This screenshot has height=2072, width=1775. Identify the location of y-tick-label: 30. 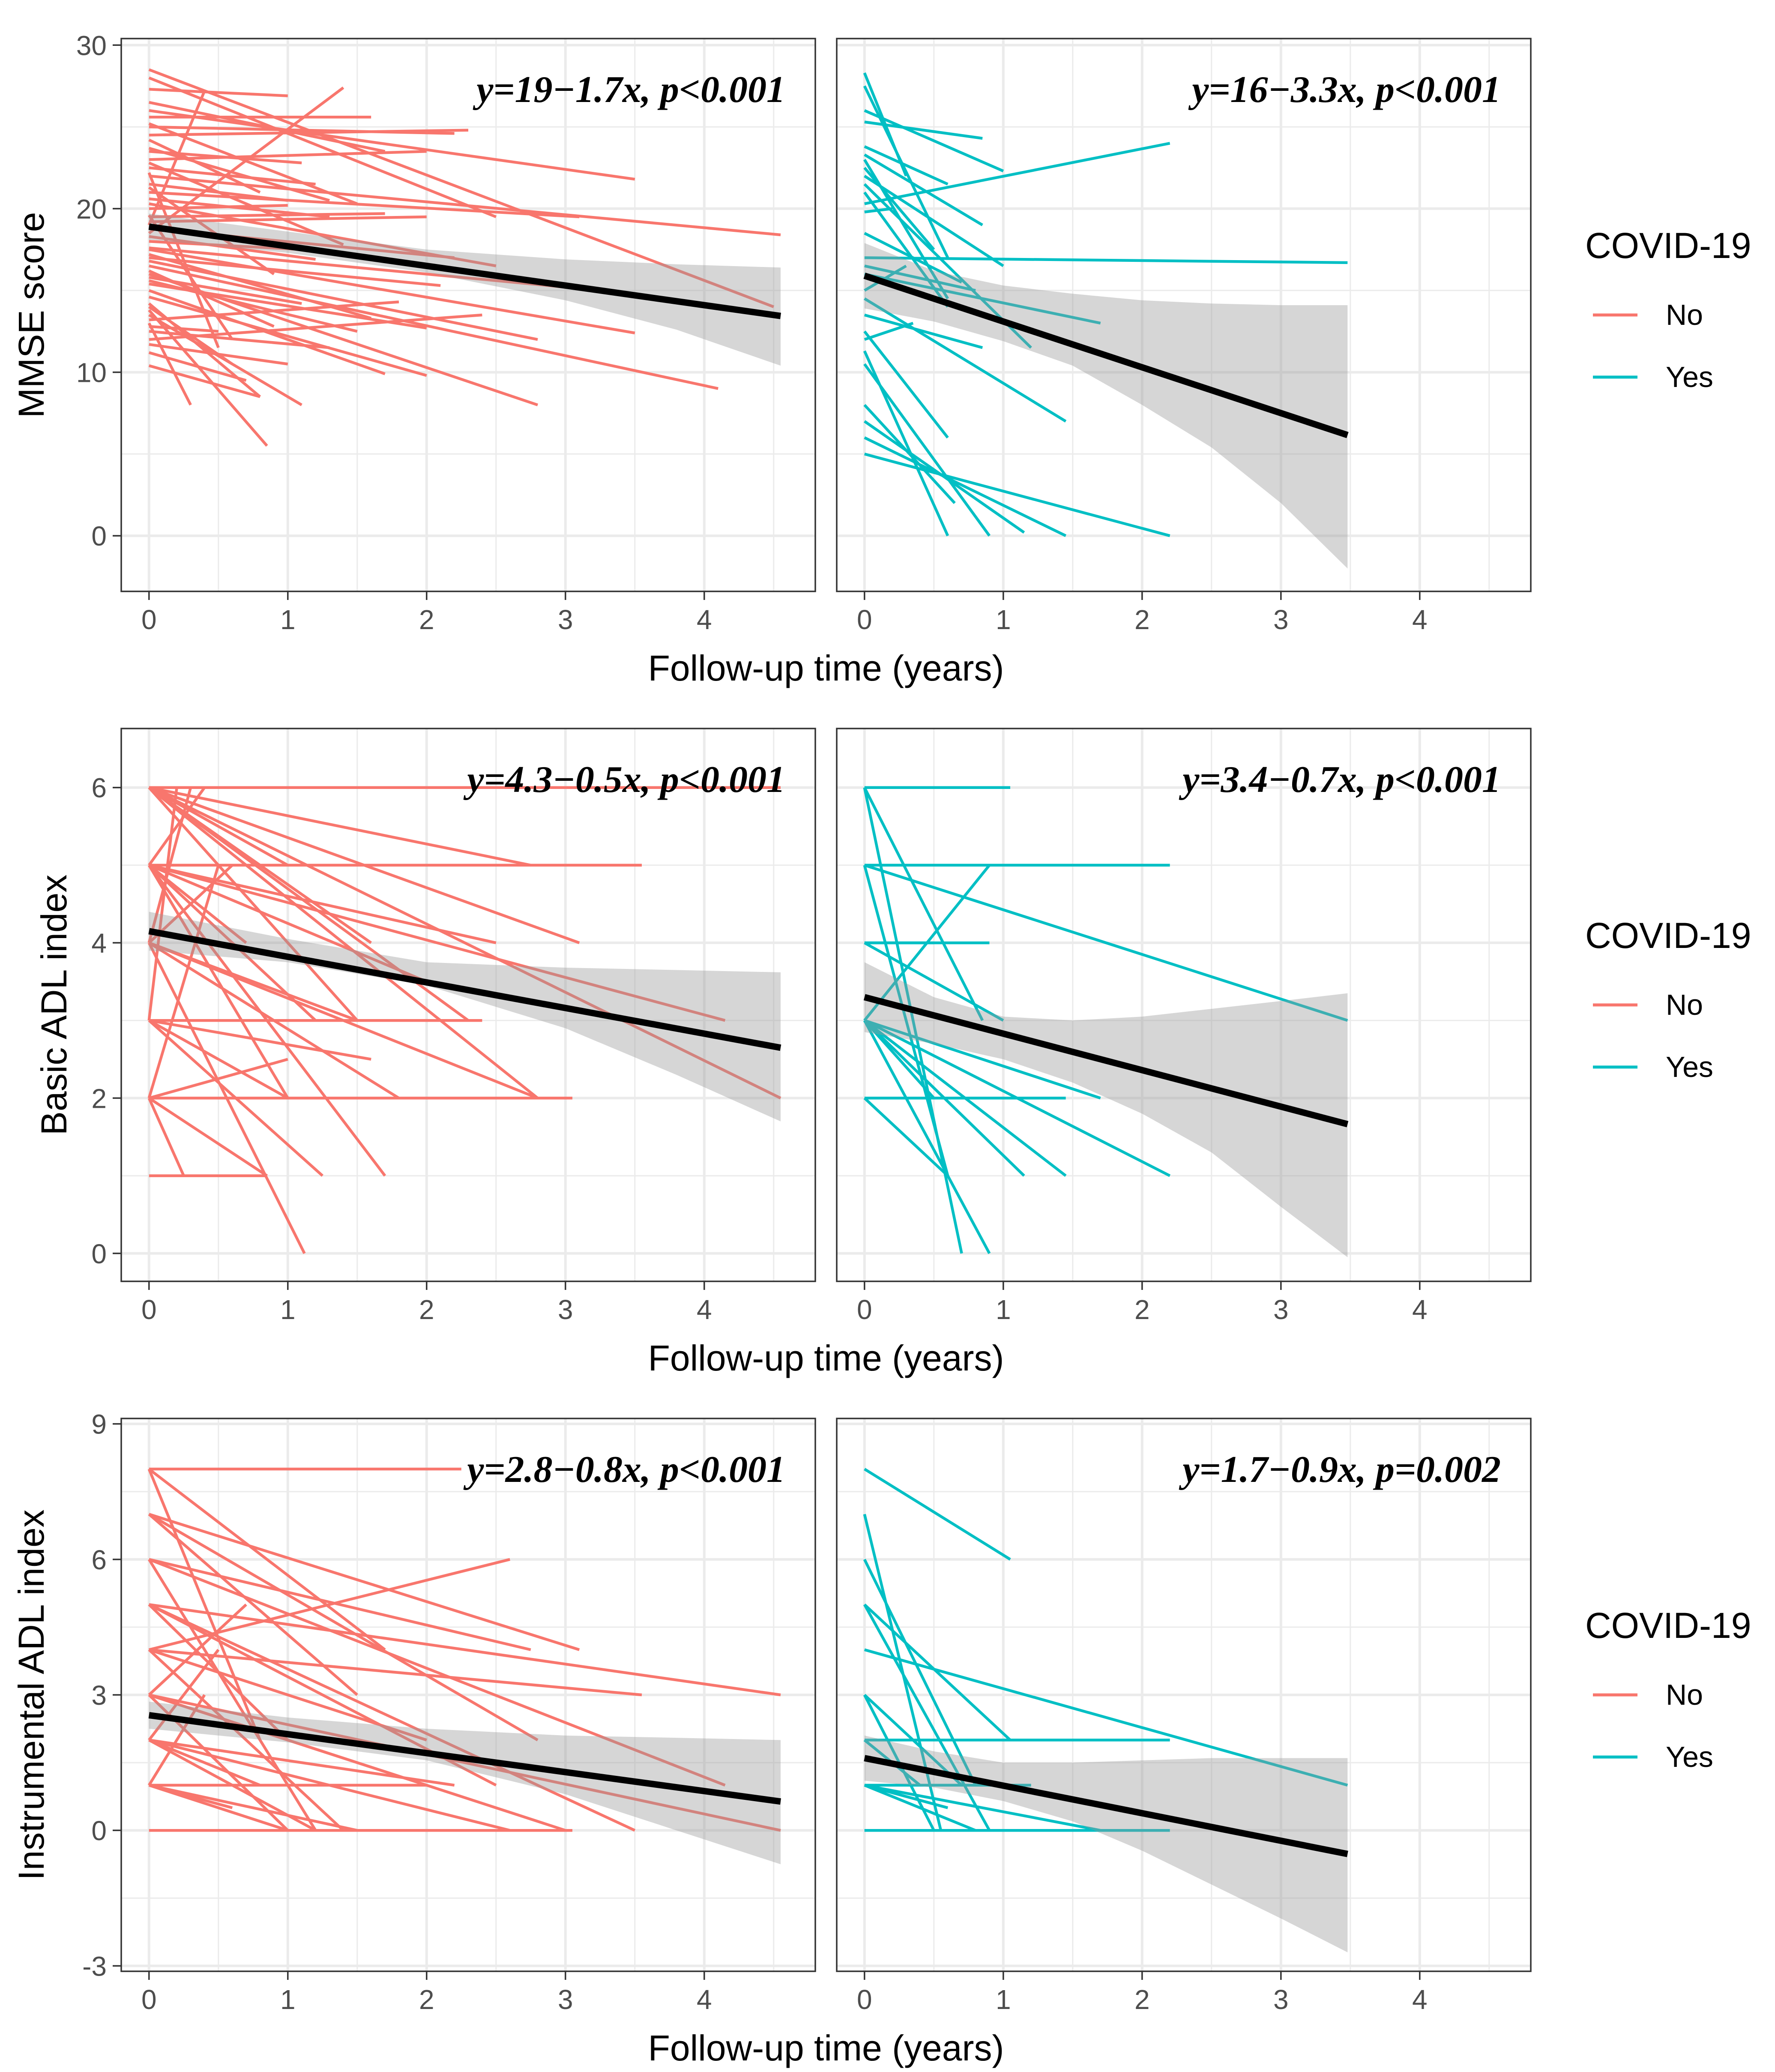
(91, 45).